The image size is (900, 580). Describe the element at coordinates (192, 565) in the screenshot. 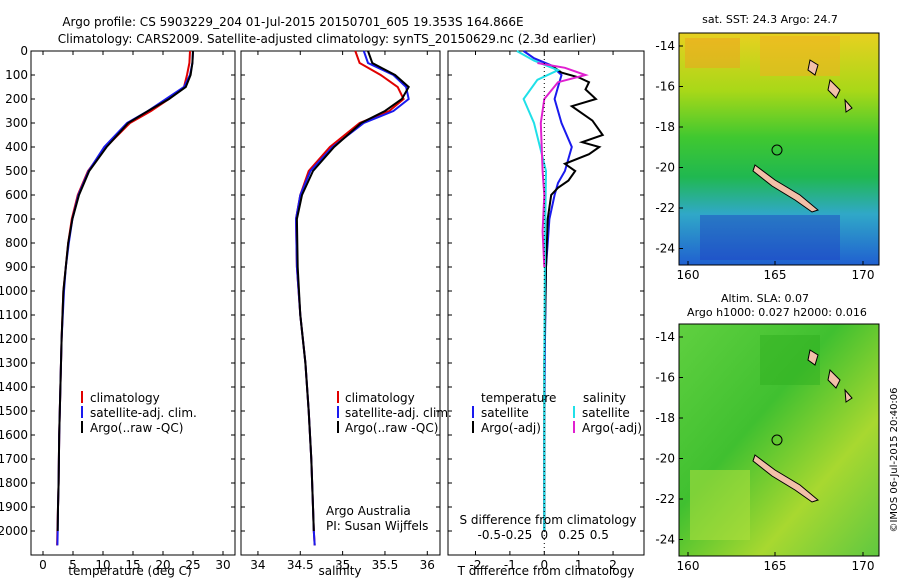

I see `x-tick-label: 25` at that location.